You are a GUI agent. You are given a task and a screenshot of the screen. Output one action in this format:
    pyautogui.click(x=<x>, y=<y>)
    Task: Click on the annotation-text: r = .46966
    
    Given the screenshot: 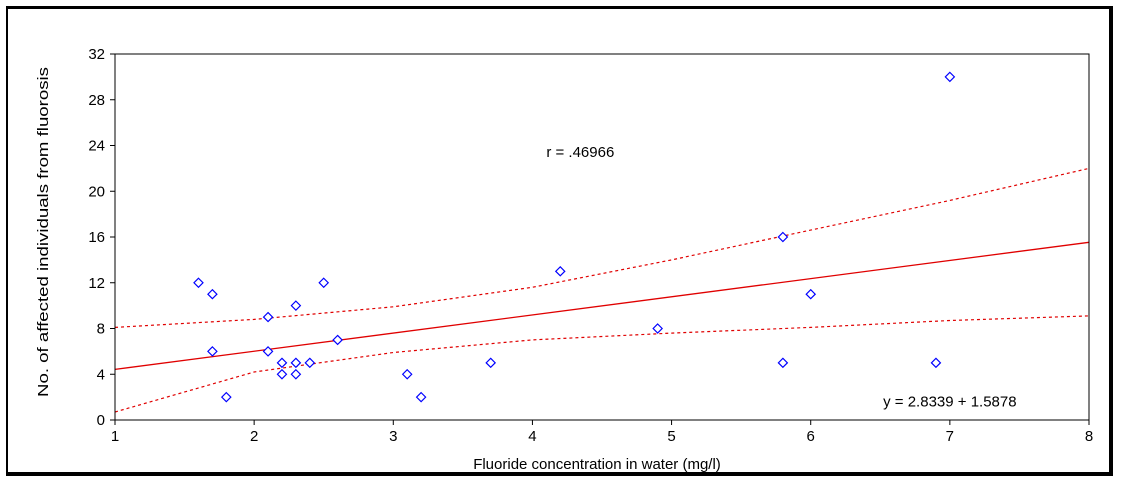 What is the action you would take?
    pyautogui.click(x=580, y=152)
    